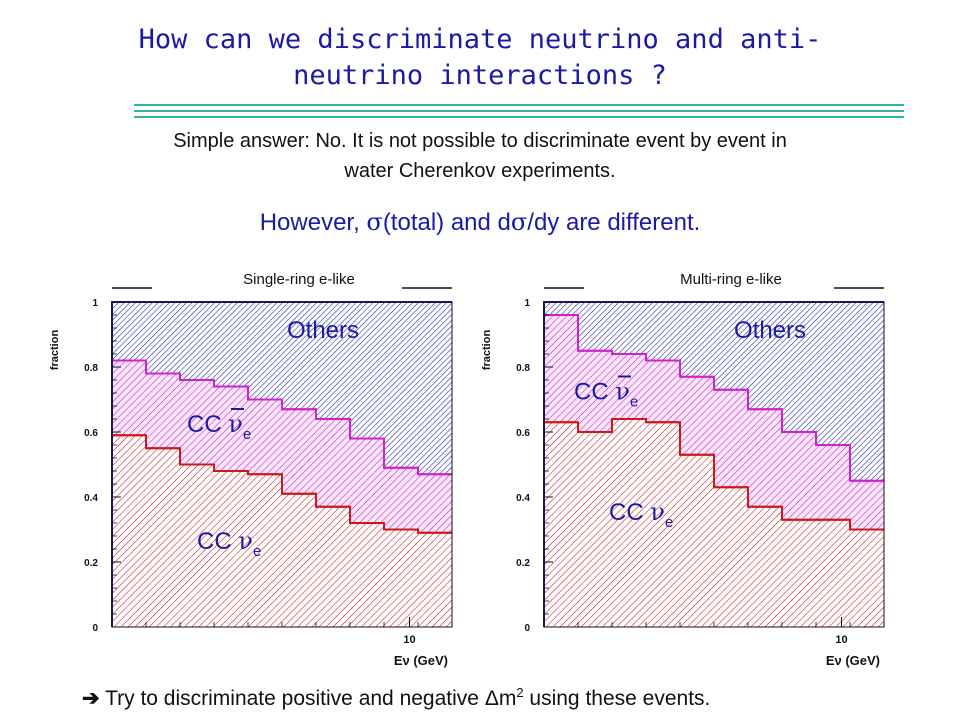 Image resolution: width=960 pixels, height=720 pixels. What do you see at coordinates (519, 117) in the screenshot?
I see `title-rule-bottom` at bounding box center [519, 117].